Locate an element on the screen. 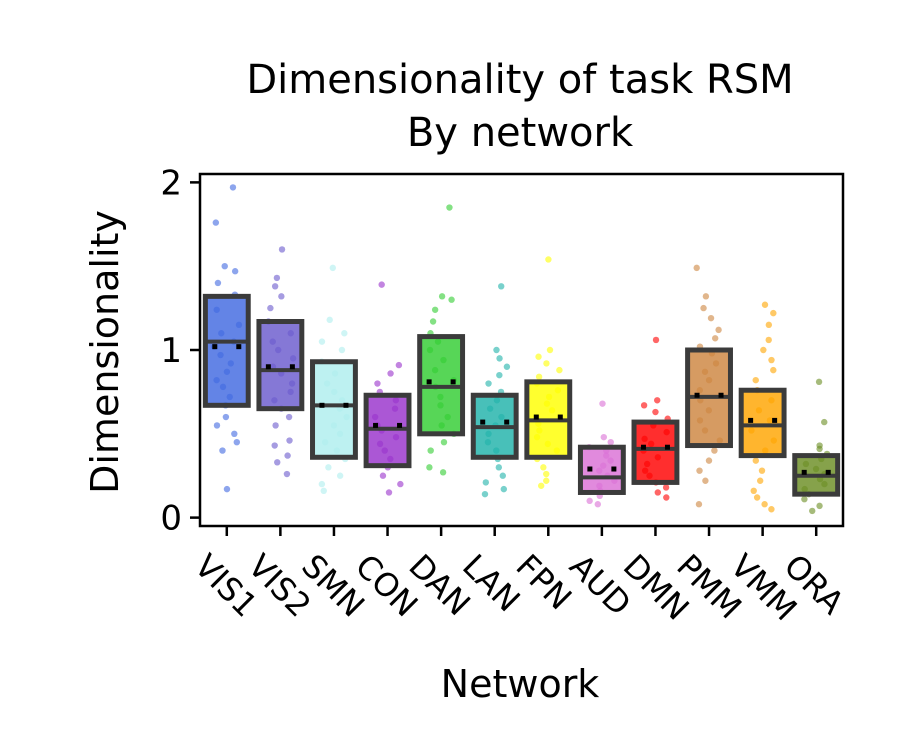 The height and width of the screenshot is (750, 900). x-axis-label: Network is located at coordinates (520, 684).